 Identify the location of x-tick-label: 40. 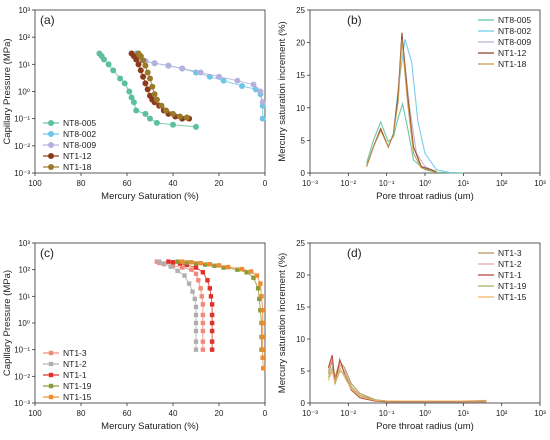
(173, 413).